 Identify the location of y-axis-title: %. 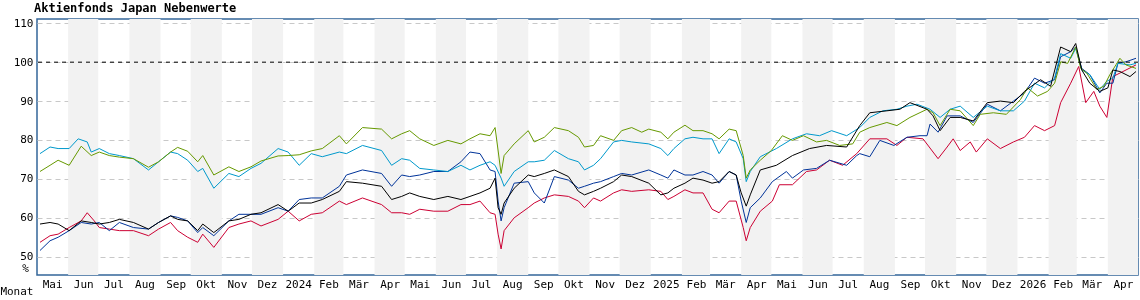
(26, 268).